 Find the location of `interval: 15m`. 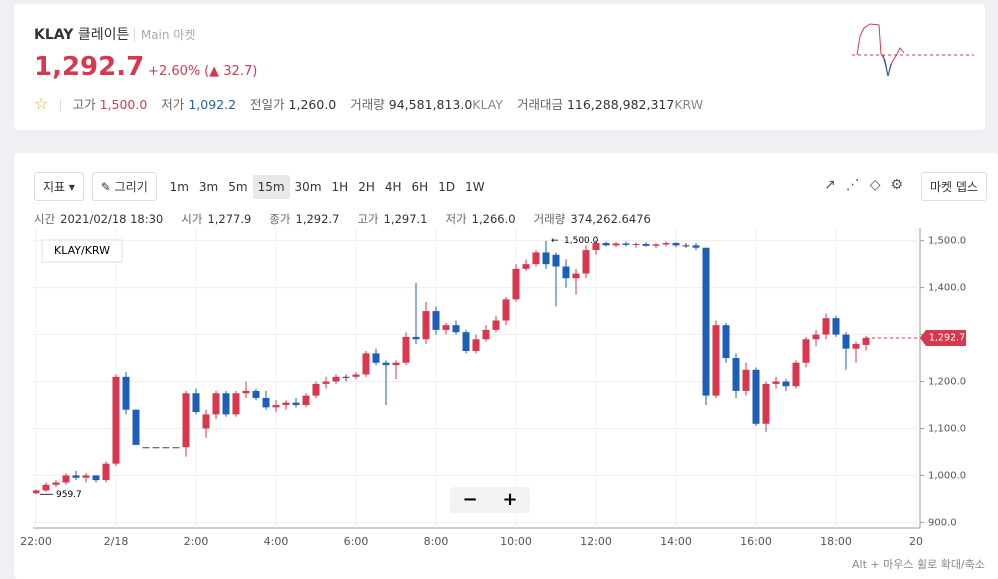

interval: 15m is located at coordinates (271, 187).